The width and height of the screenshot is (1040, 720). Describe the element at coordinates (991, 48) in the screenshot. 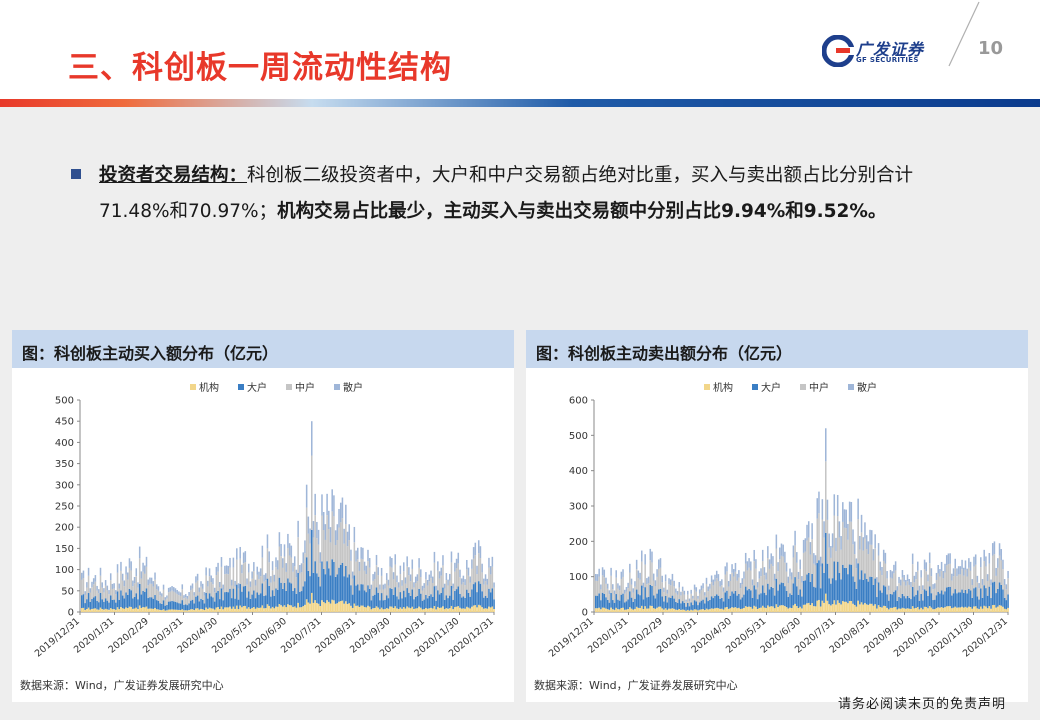

I see `page-number: 10` at that location.